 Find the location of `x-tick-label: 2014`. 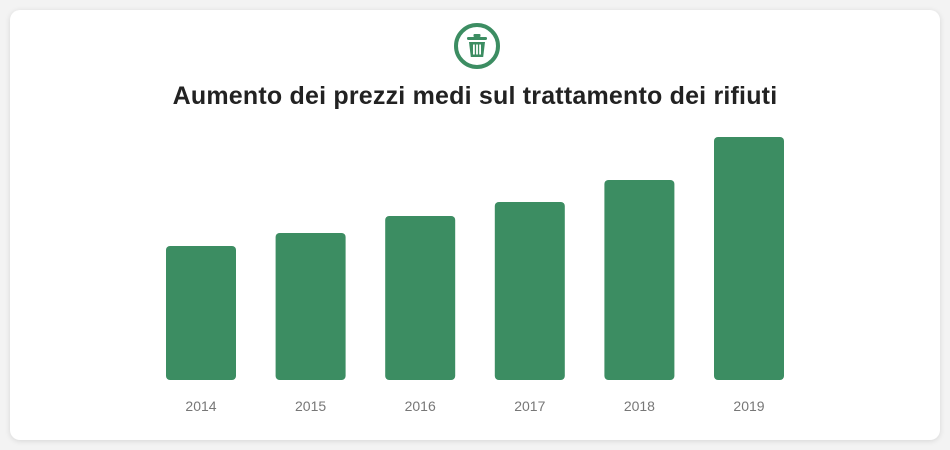

x-tick-label: 2014 is located at coordinates (200, 406).